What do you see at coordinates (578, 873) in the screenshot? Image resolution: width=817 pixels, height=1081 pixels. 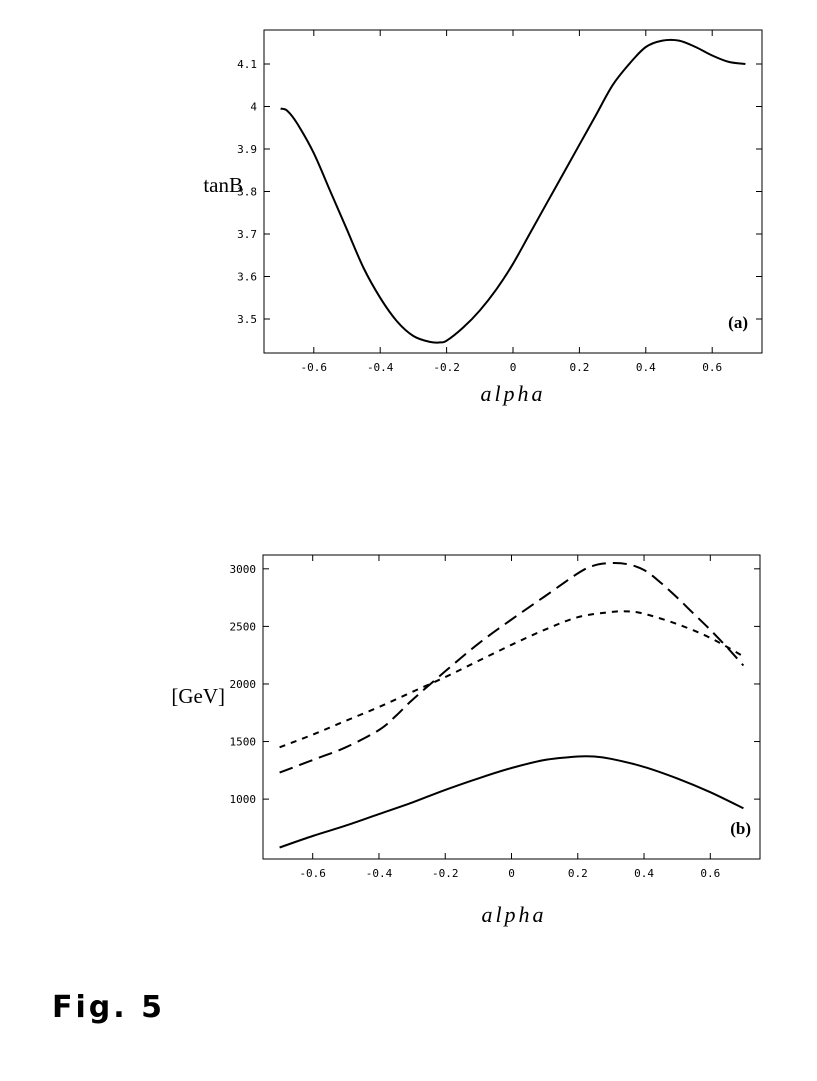 I see `x-tick-label-b-4: 0.2` at bounding box center [578, 873].